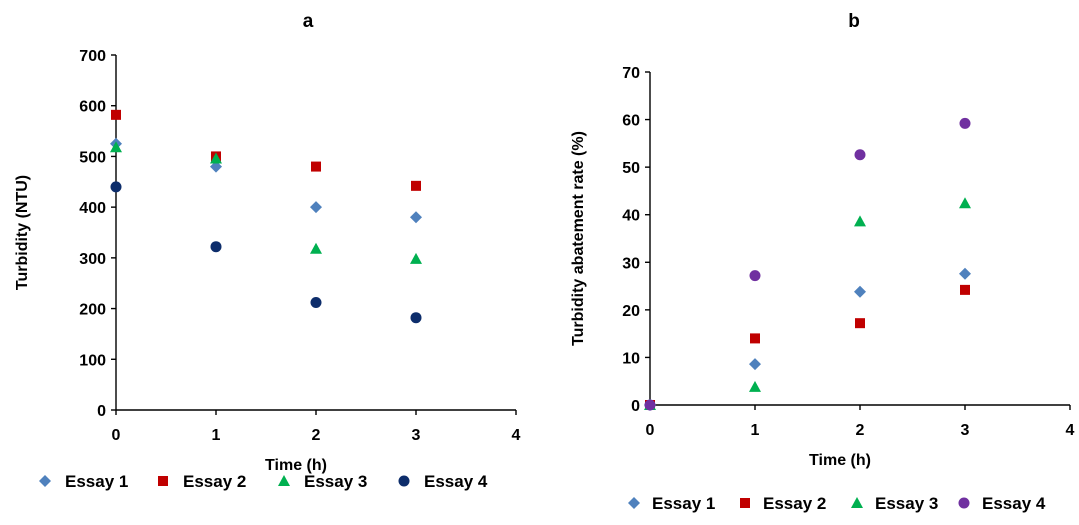  Describe the element at coordinates (631, 121) in the screenshot. I see `y-tick-label: 60` at that location.